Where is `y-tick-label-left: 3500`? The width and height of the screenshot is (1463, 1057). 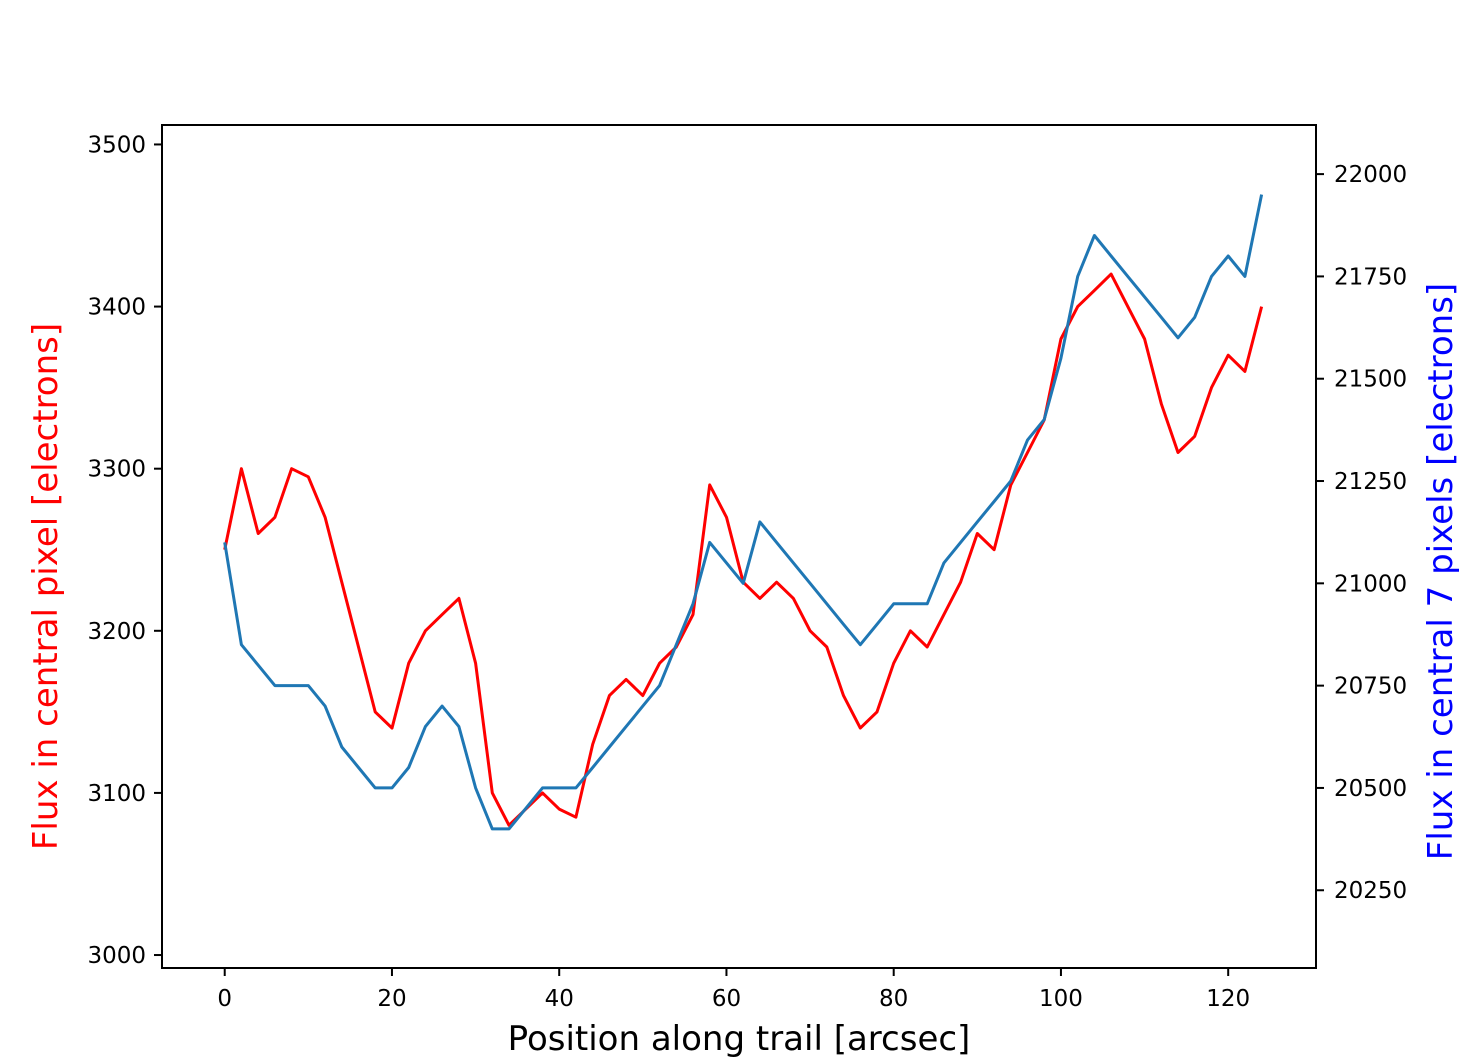
y-tick-label-left: 3500 is located at coordinates (116, 145).